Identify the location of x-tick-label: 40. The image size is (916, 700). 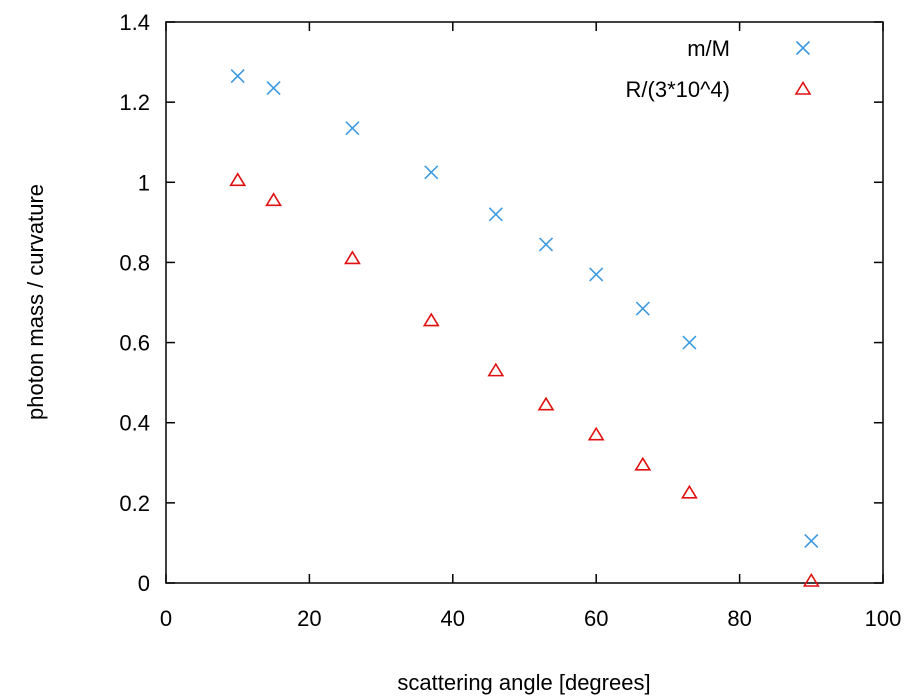
(453, 618).